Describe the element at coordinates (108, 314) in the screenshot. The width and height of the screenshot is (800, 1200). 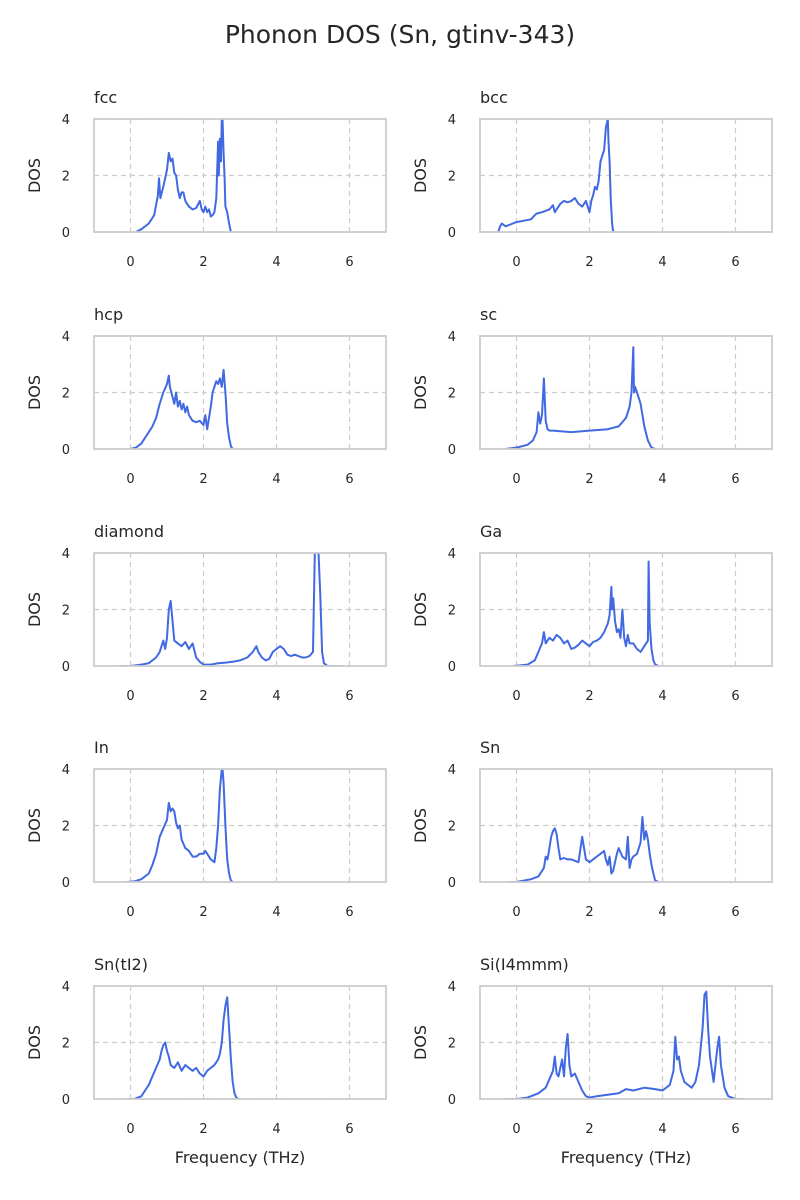
I see `subplot-title: hcp` at that location.